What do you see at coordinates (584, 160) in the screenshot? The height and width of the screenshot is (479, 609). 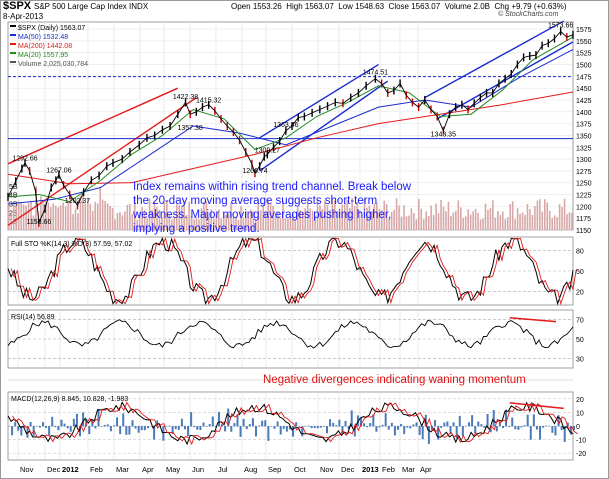 I see `price-y-tick: 1300` at bounding box center [584, 160].